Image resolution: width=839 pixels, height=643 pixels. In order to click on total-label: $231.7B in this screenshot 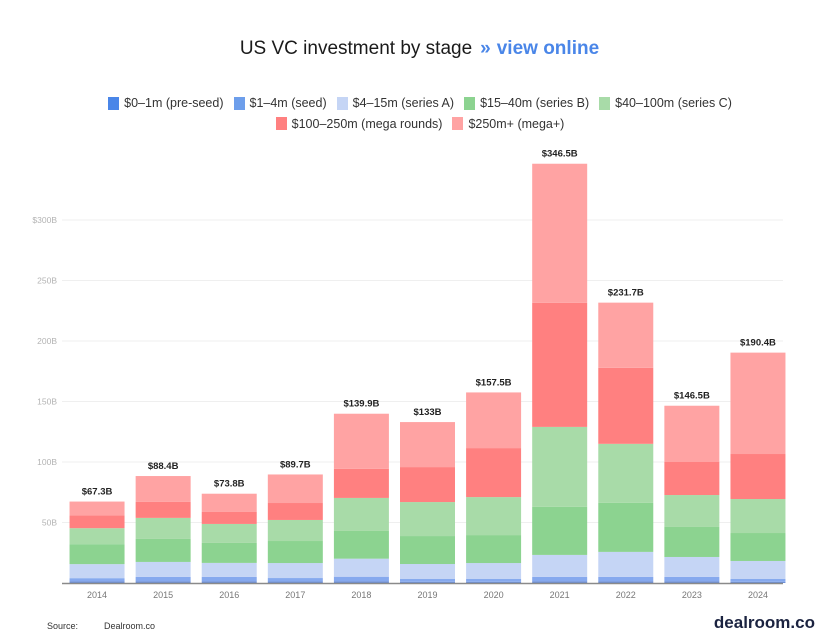, I will do `click(626, 293)`.